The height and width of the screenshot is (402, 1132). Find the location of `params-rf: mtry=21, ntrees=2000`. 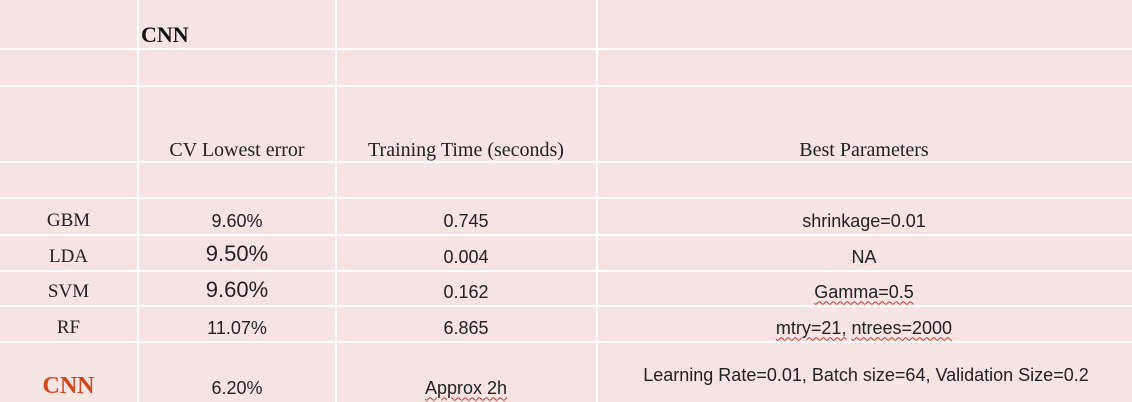

params-rf: mtry=21, ntrees=2000 is located at coordinates (864, 328).